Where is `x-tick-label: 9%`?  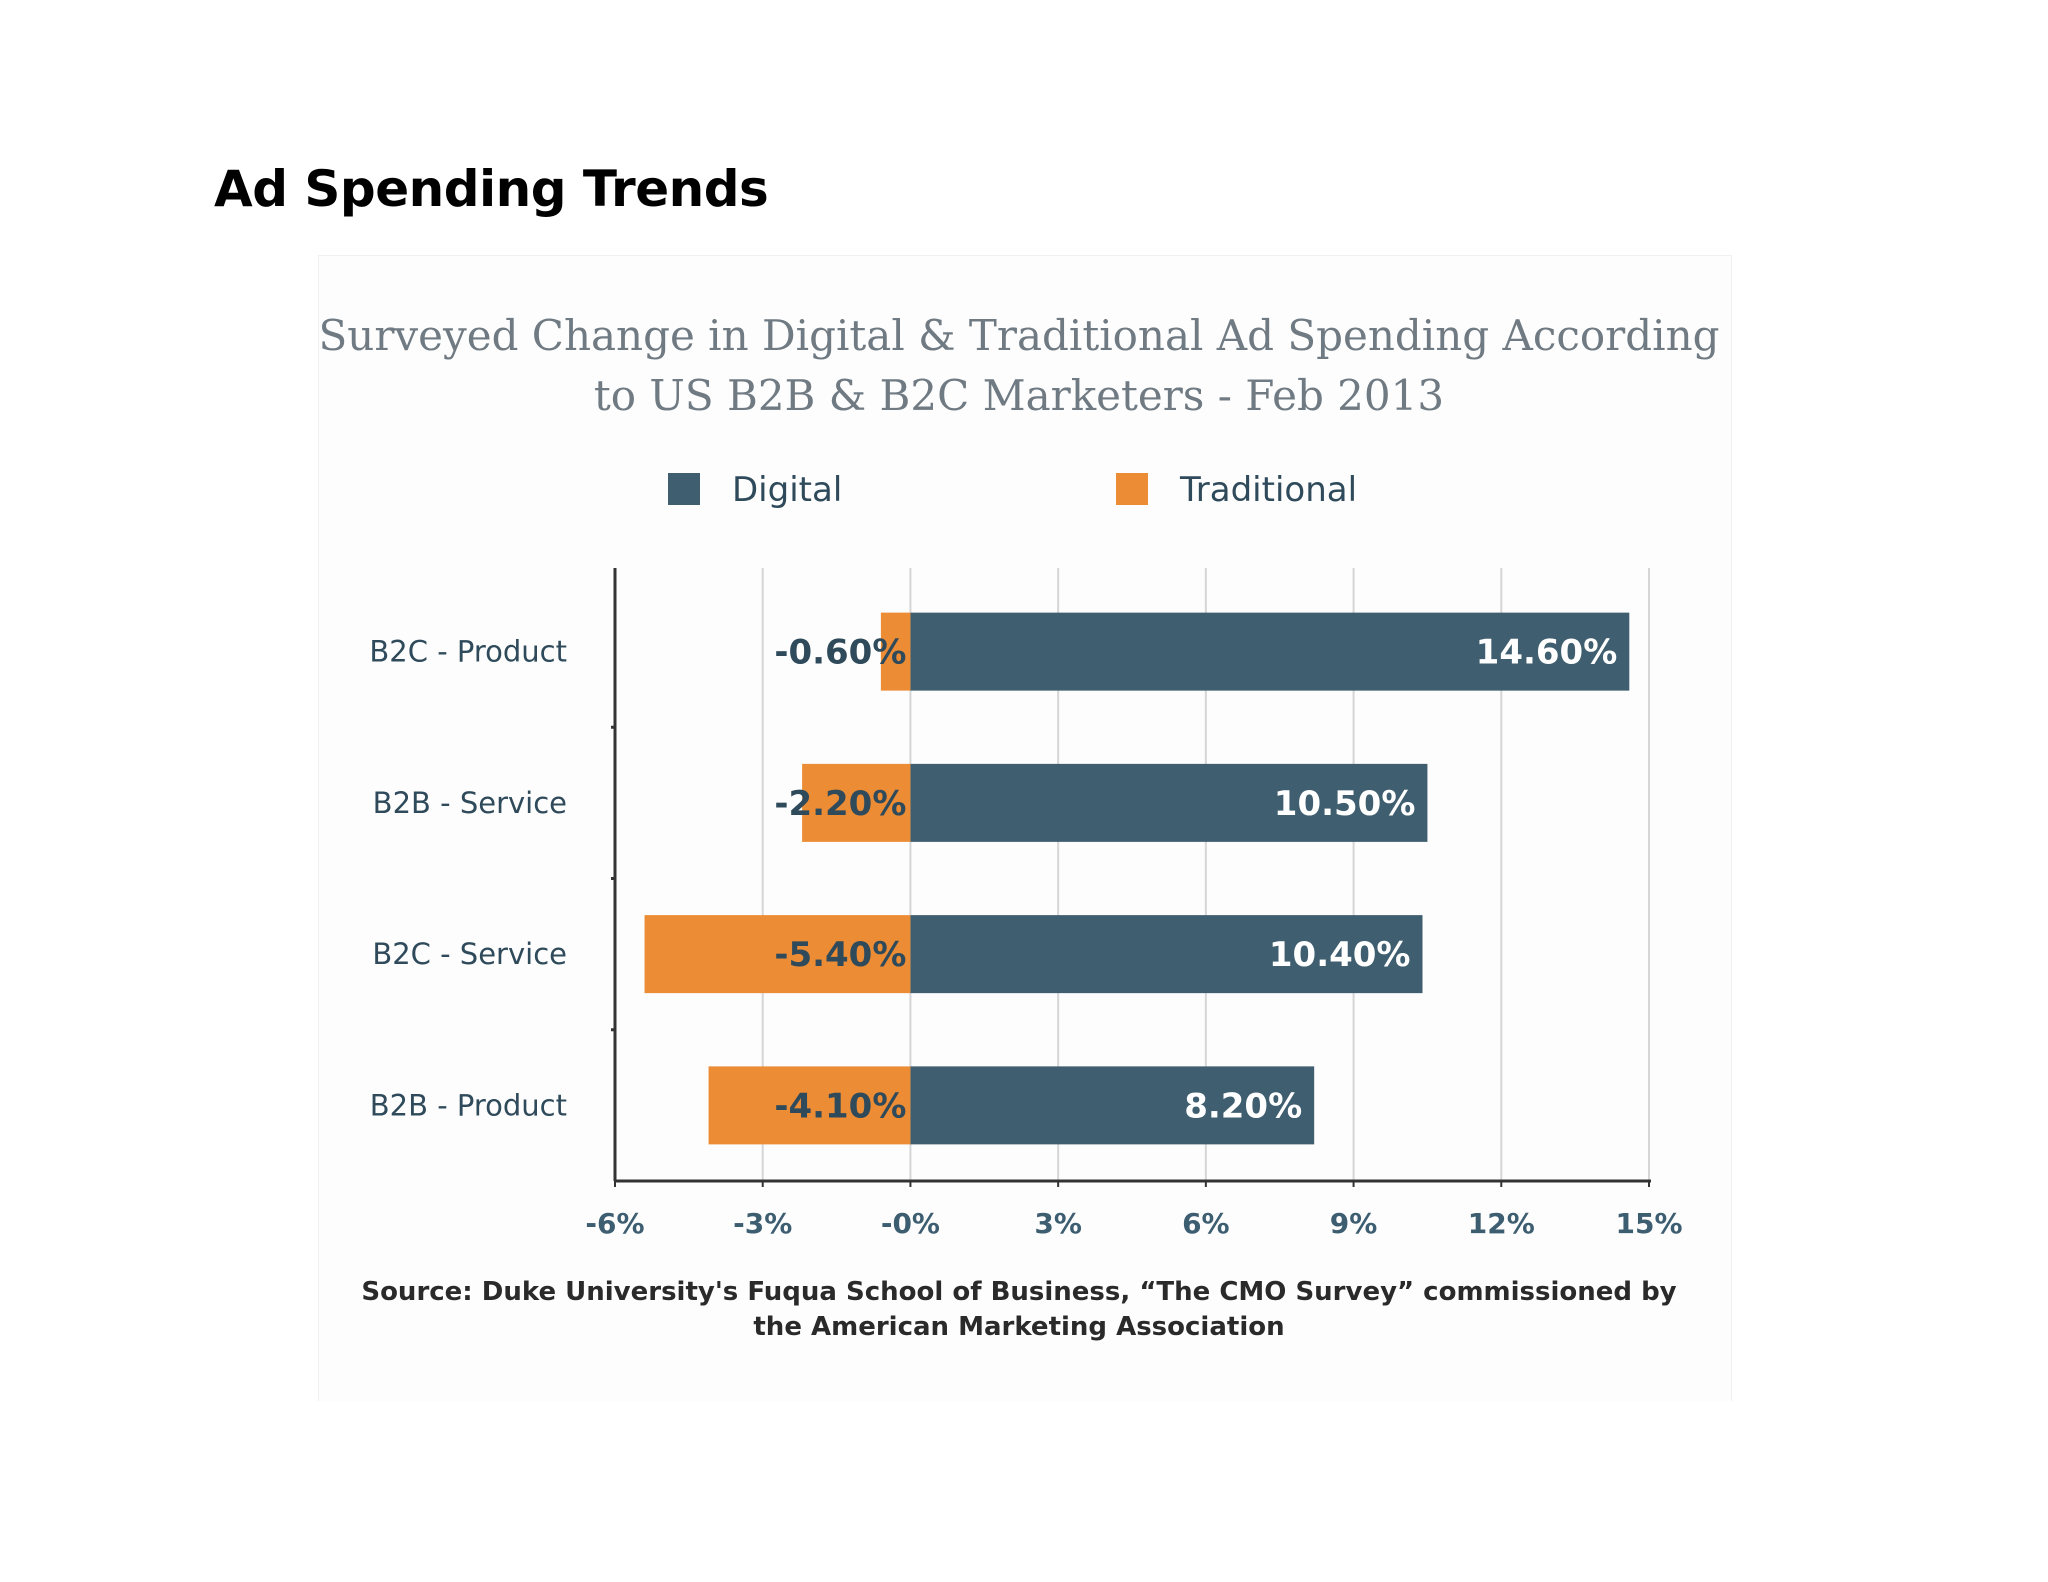
x-tick-label: 9% is located at coordinates (1354, 1223).